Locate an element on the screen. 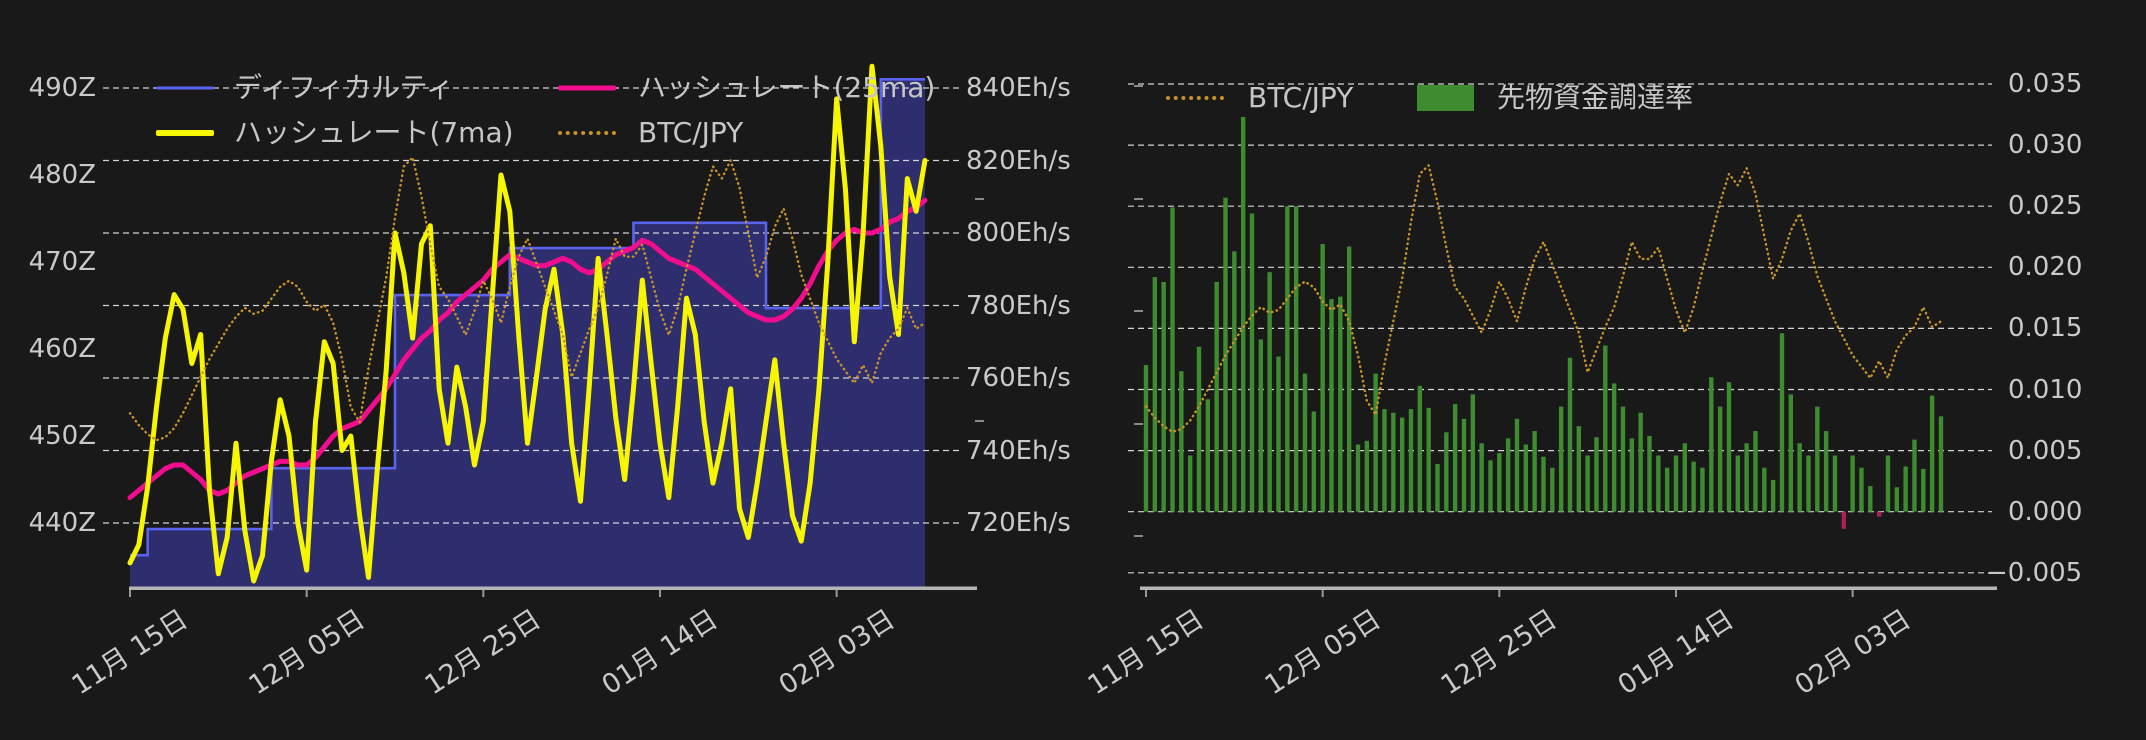  funding-rate-legend-swatch is located at coordinates (1445, 98).